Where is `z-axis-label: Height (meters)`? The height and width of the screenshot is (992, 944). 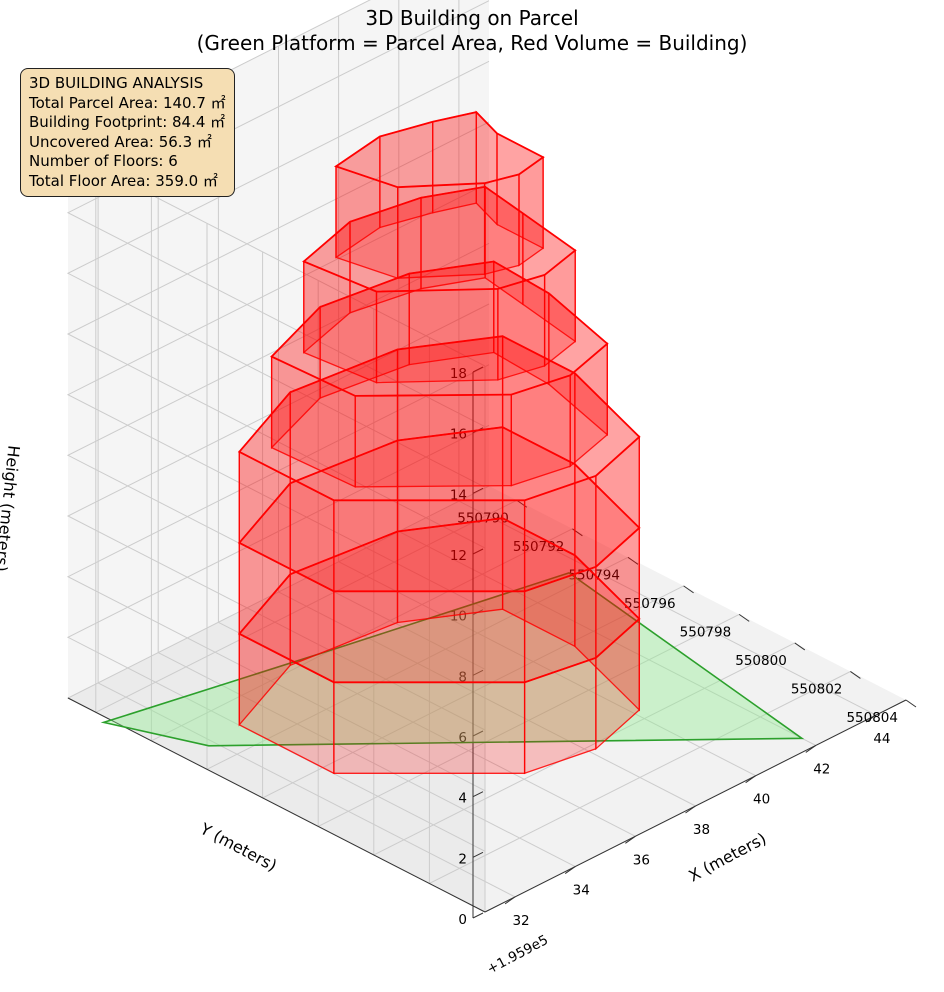
z-axis-label: Height (meters) is located at coordinates (12, 508).